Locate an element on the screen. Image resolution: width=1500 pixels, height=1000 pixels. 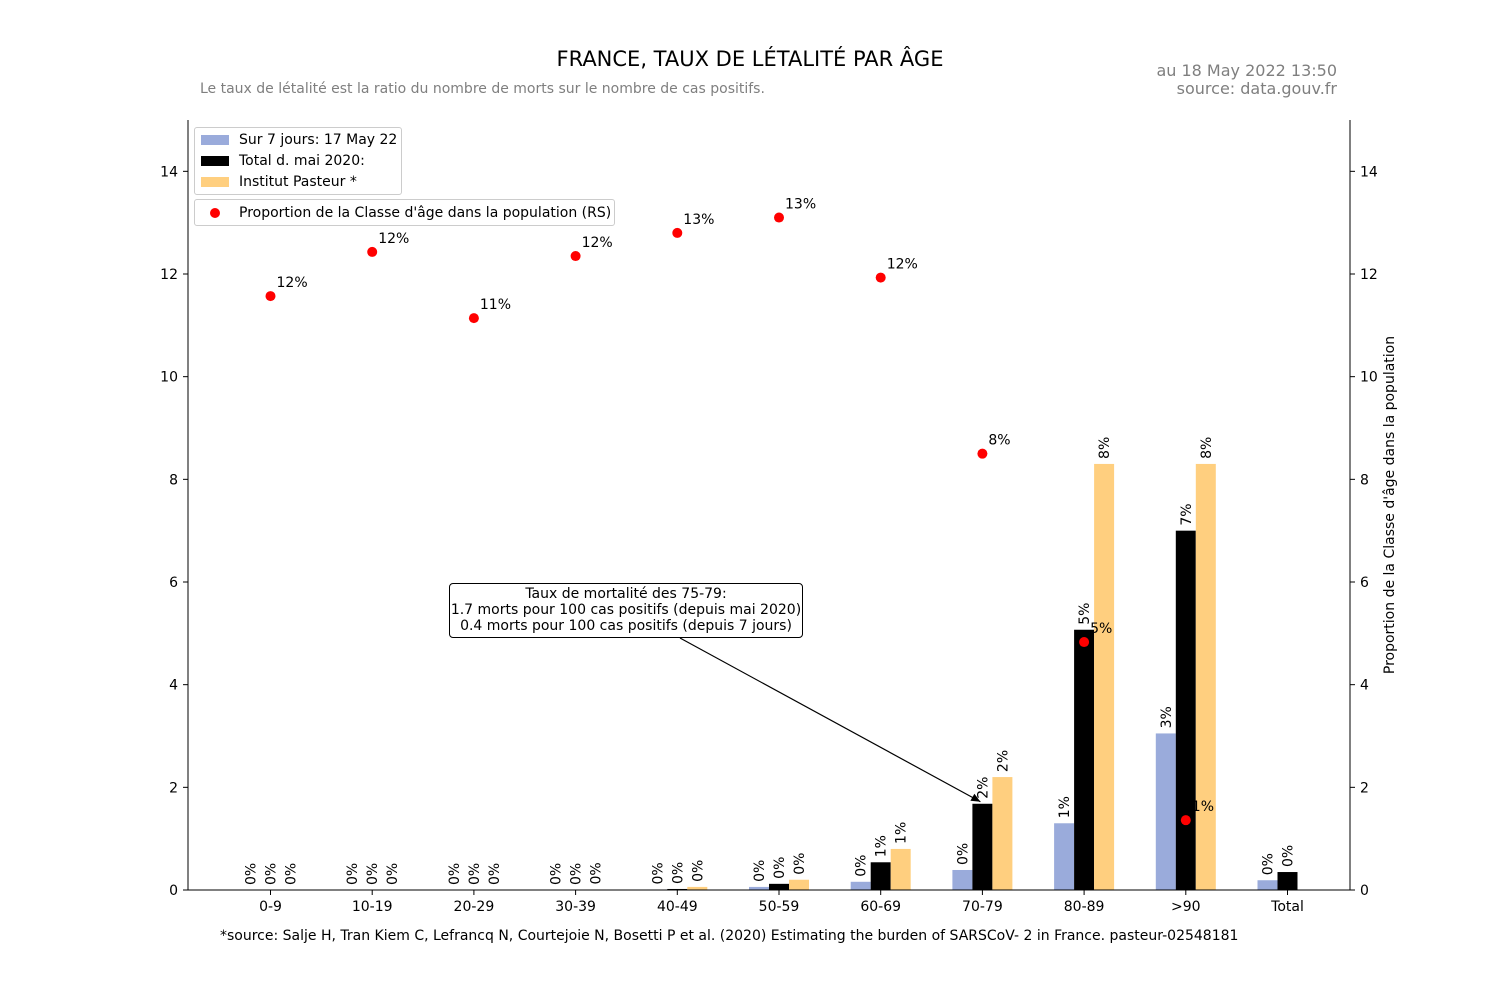
y-tick-label-left: 10 is located at coordinates (169, 378).